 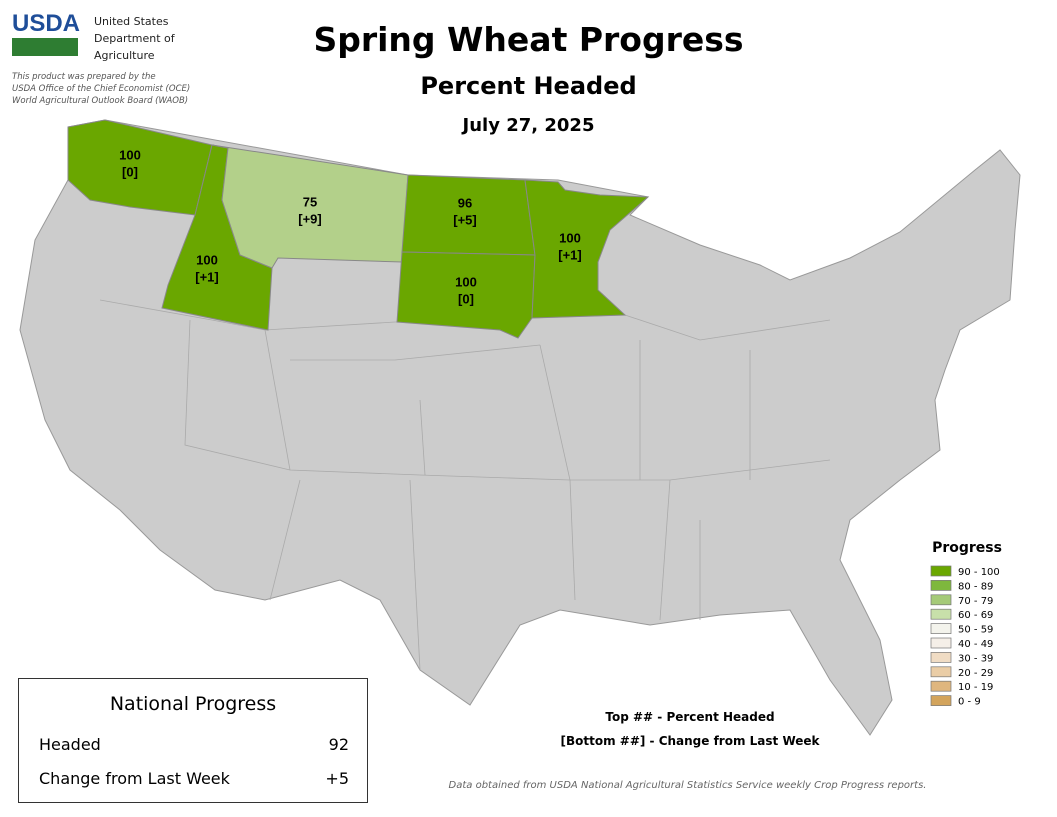 What do you see at coordinates (84, 77) in the screenshot?
I see `prepared-line: This product was prepared by the` at bounding box center [84, 77].